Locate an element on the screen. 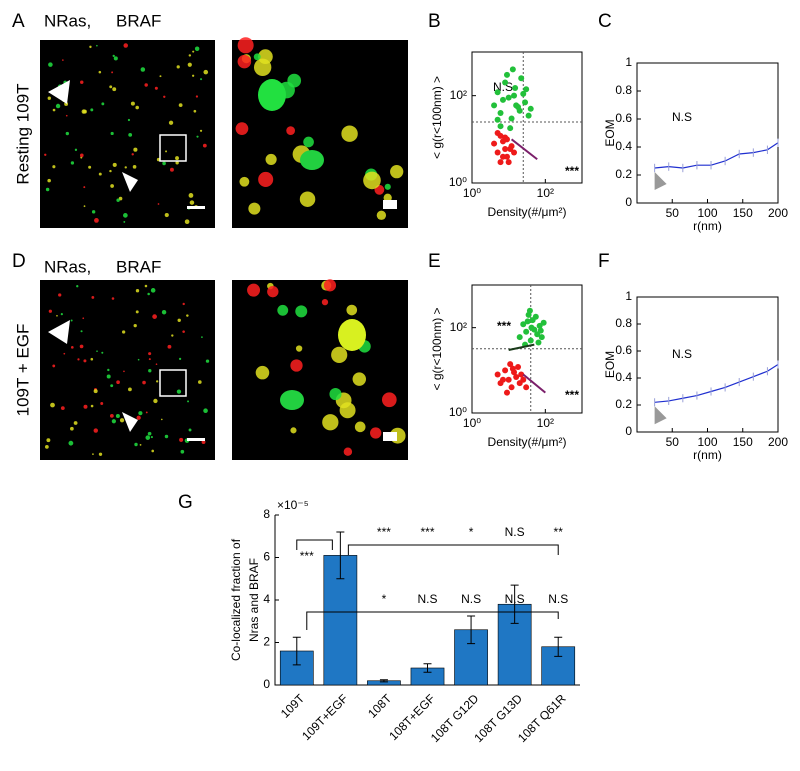 The image size is (800, 771). y-tick-label: 6 is located at coordinates (266, 557).